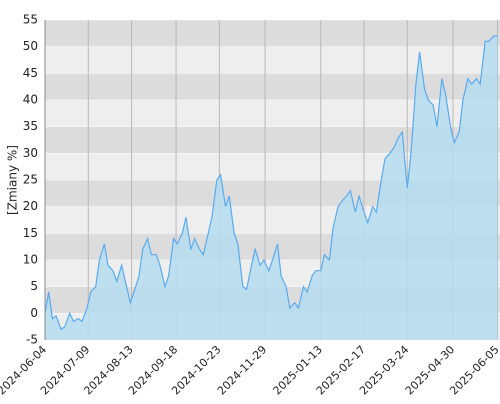 The height and width of the screenshot is (404, 500). What do you see at coordinates (30, 46) in the screenshot?
I see `y-tick-label: 50` at bounding box center [30, 46].